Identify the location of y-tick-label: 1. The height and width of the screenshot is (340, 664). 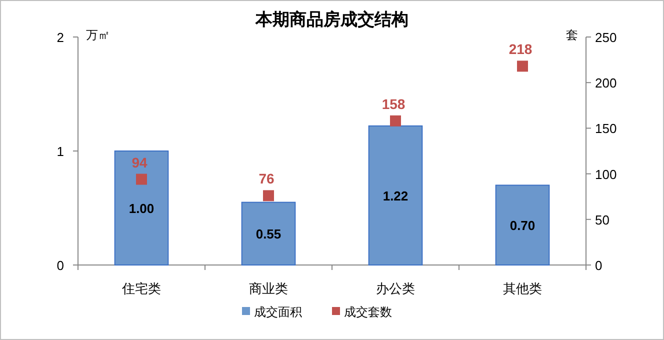
(60, 151).